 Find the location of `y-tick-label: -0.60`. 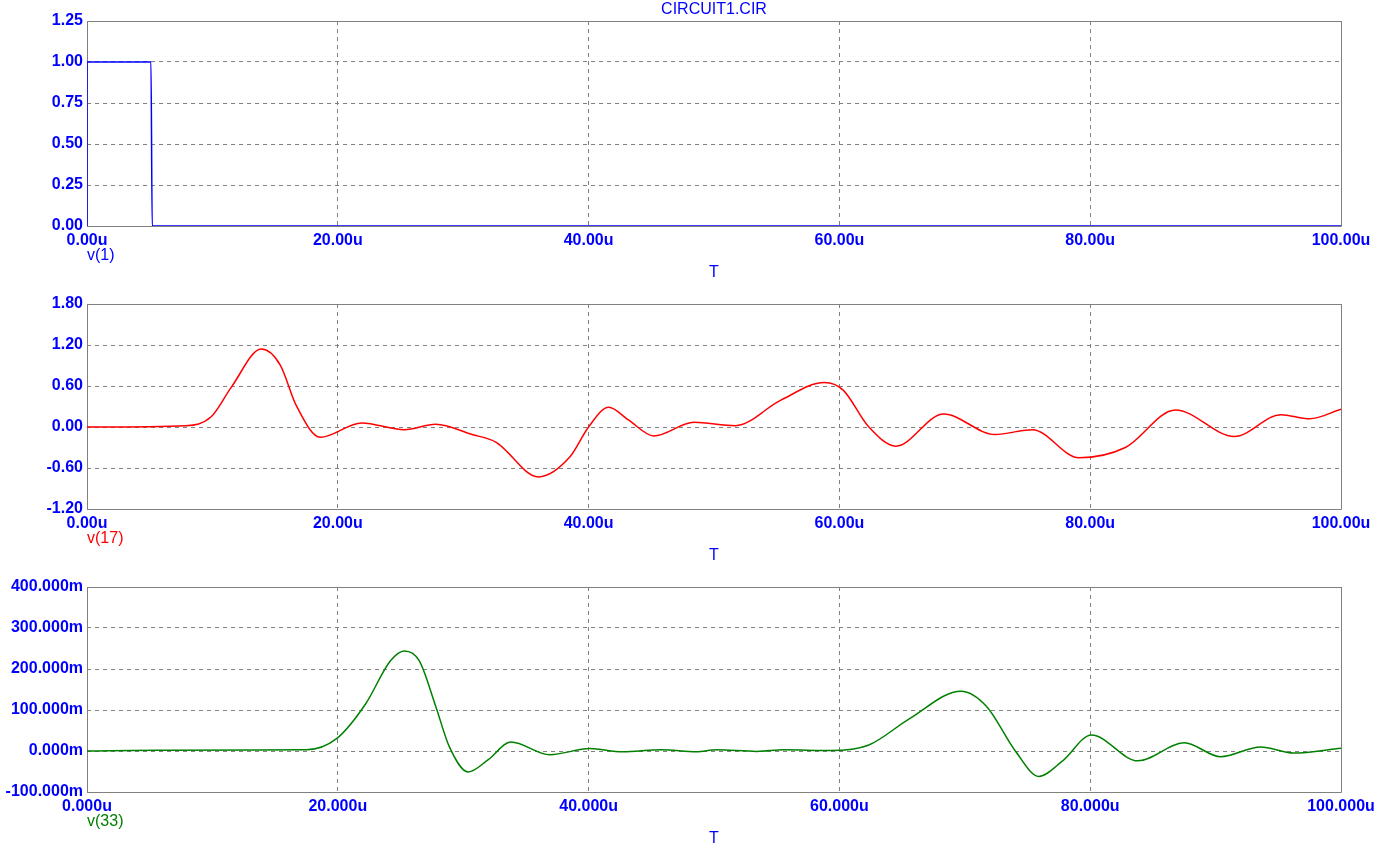

y-tick-label: -0.60 is located at coordinates (65, 467).